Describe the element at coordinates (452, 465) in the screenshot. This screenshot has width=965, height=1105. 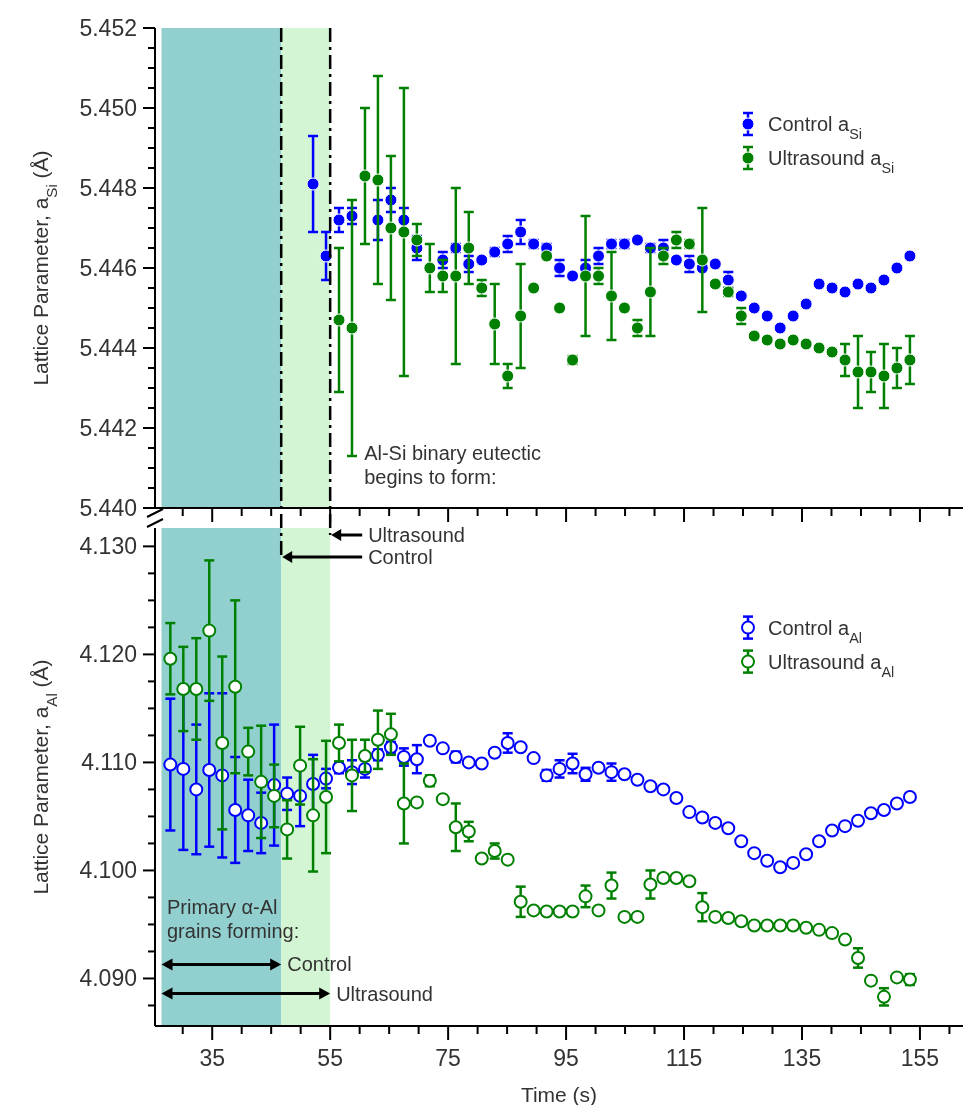
I see `annotation: Al-Si binary eutectic begins to form:` at that location.